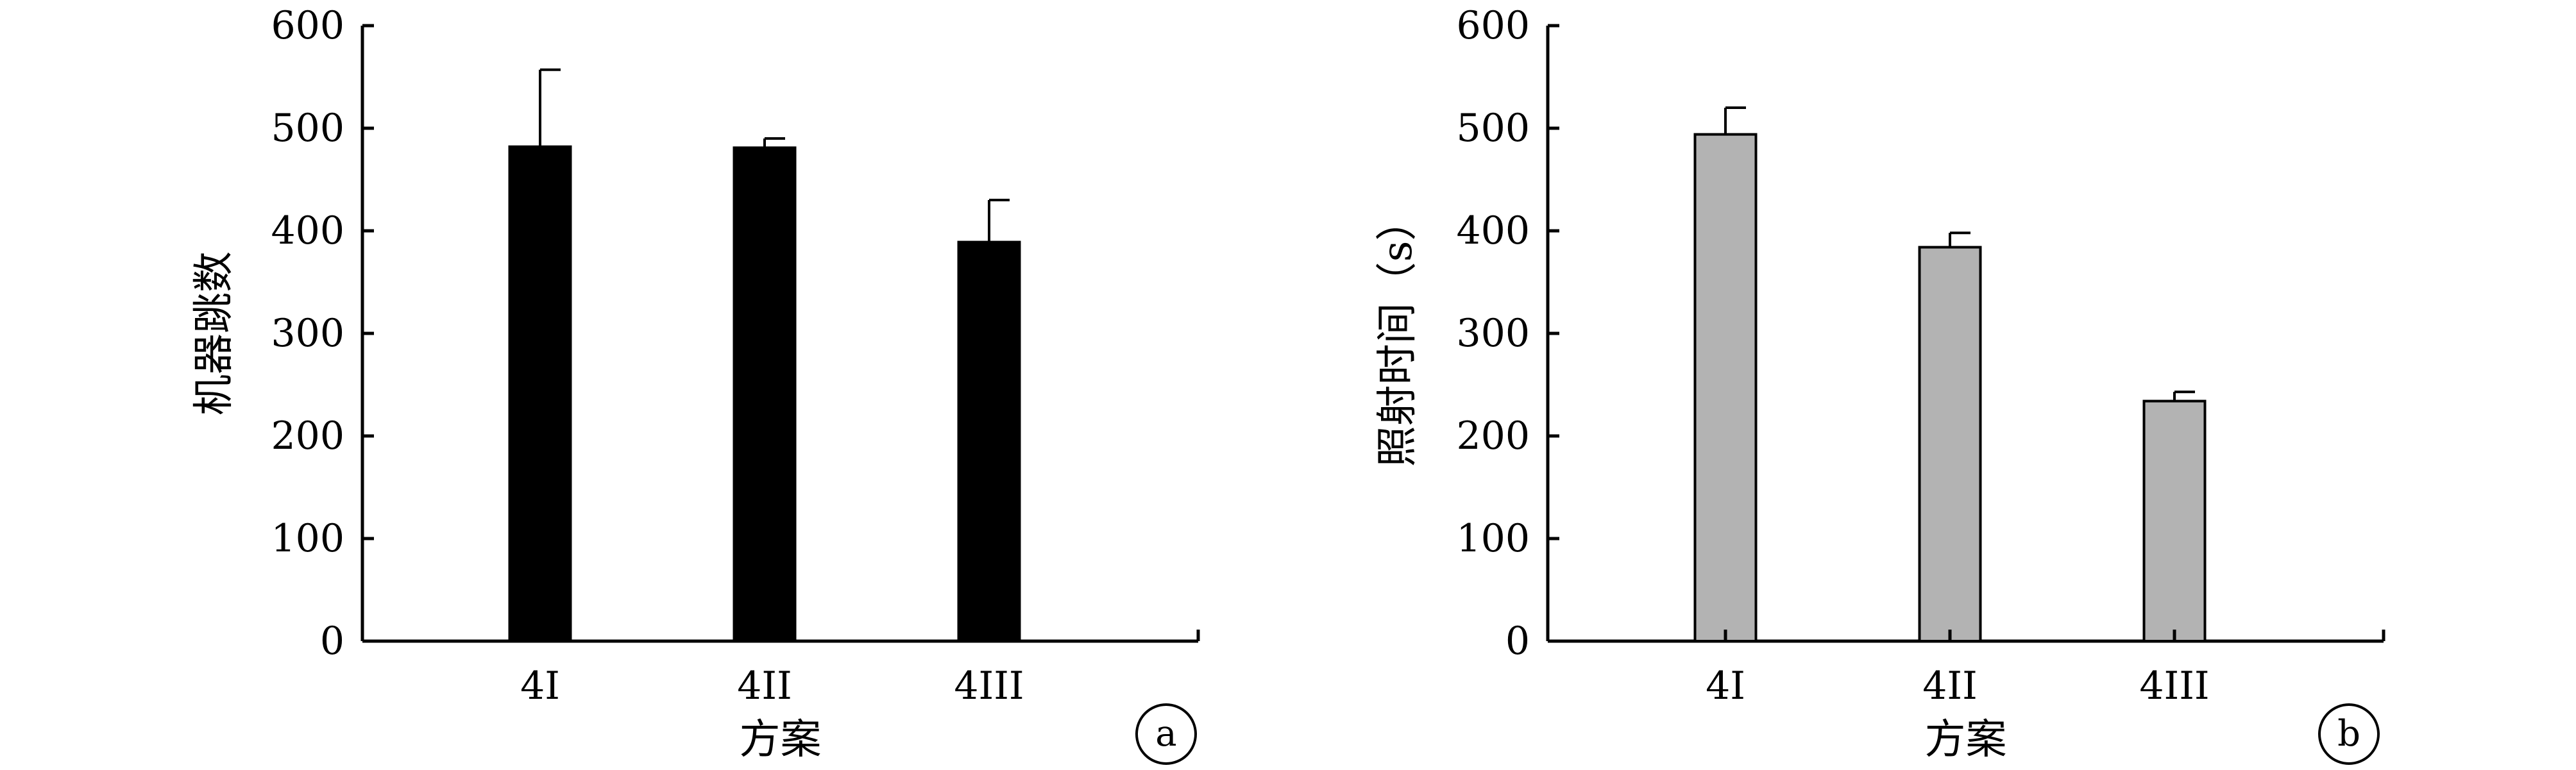 The width and height of the screenshot is (2576, 770). What do you see at coordinates (1397, 333) in the screenshot?
I see `y-axis-title: 照射时间（s）` at bounding box center [1397, 333].